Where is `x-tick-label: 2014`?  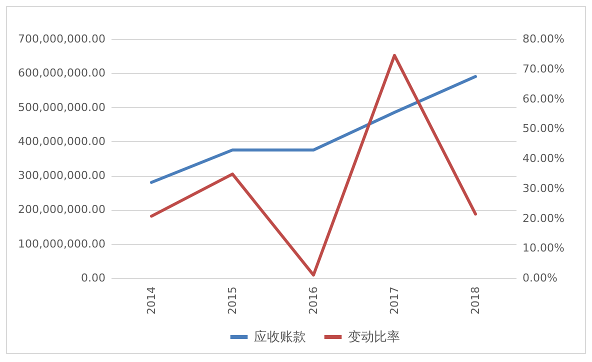
x-tick-label: 2014 is located at coordinates (151, 300).